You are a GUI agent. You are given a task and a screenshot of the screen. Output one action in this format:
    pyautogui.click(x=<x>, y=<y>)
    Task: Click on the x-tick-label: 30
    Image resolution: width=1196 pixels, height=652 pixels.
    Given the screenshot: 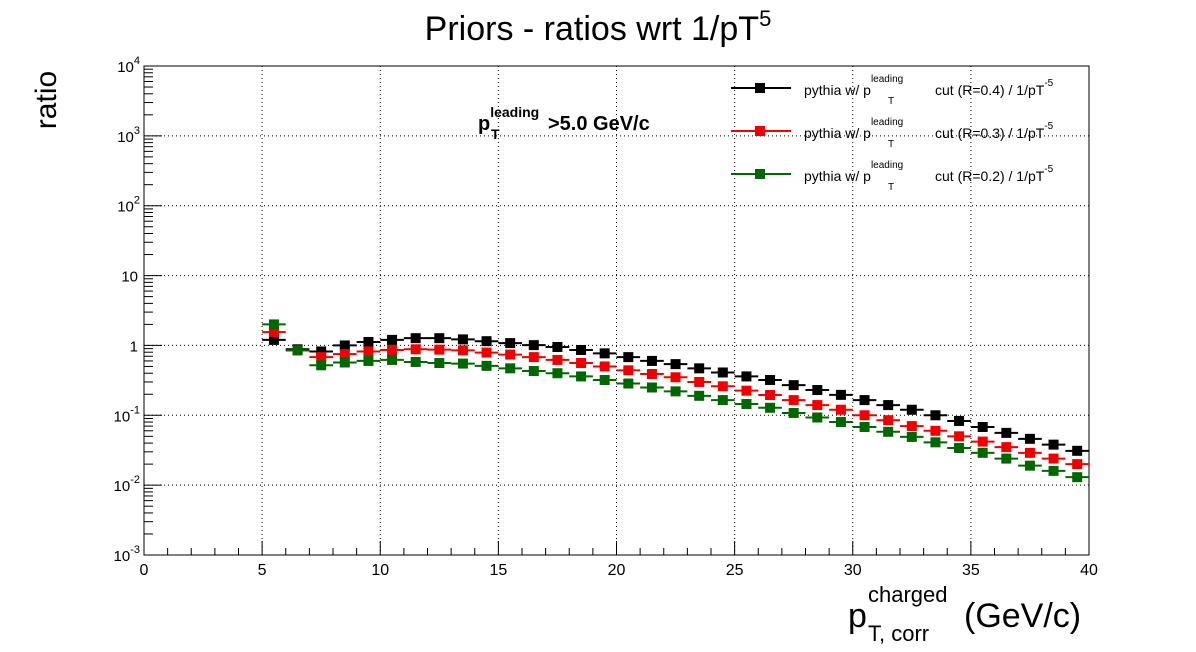 What is the action you would take?
    pyautogui.click(x=853, y=570)
    